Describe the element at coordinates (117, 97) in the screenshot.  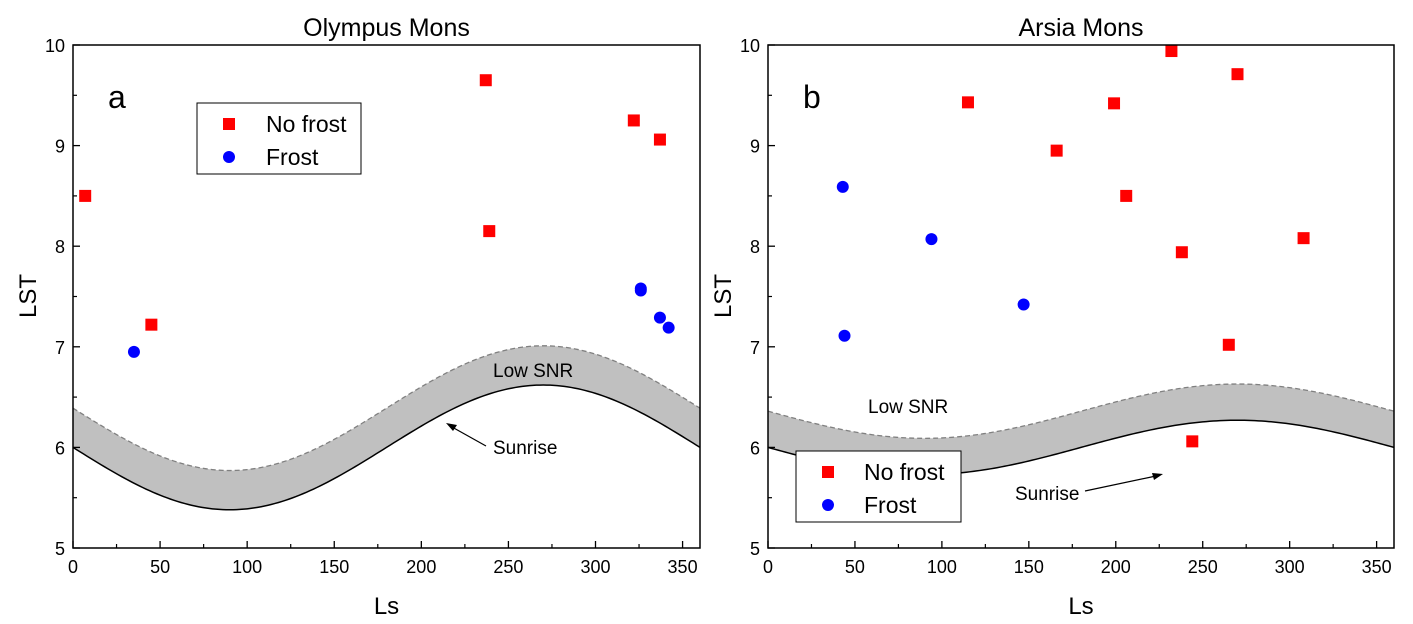
I see `panel-label: a` at that location.